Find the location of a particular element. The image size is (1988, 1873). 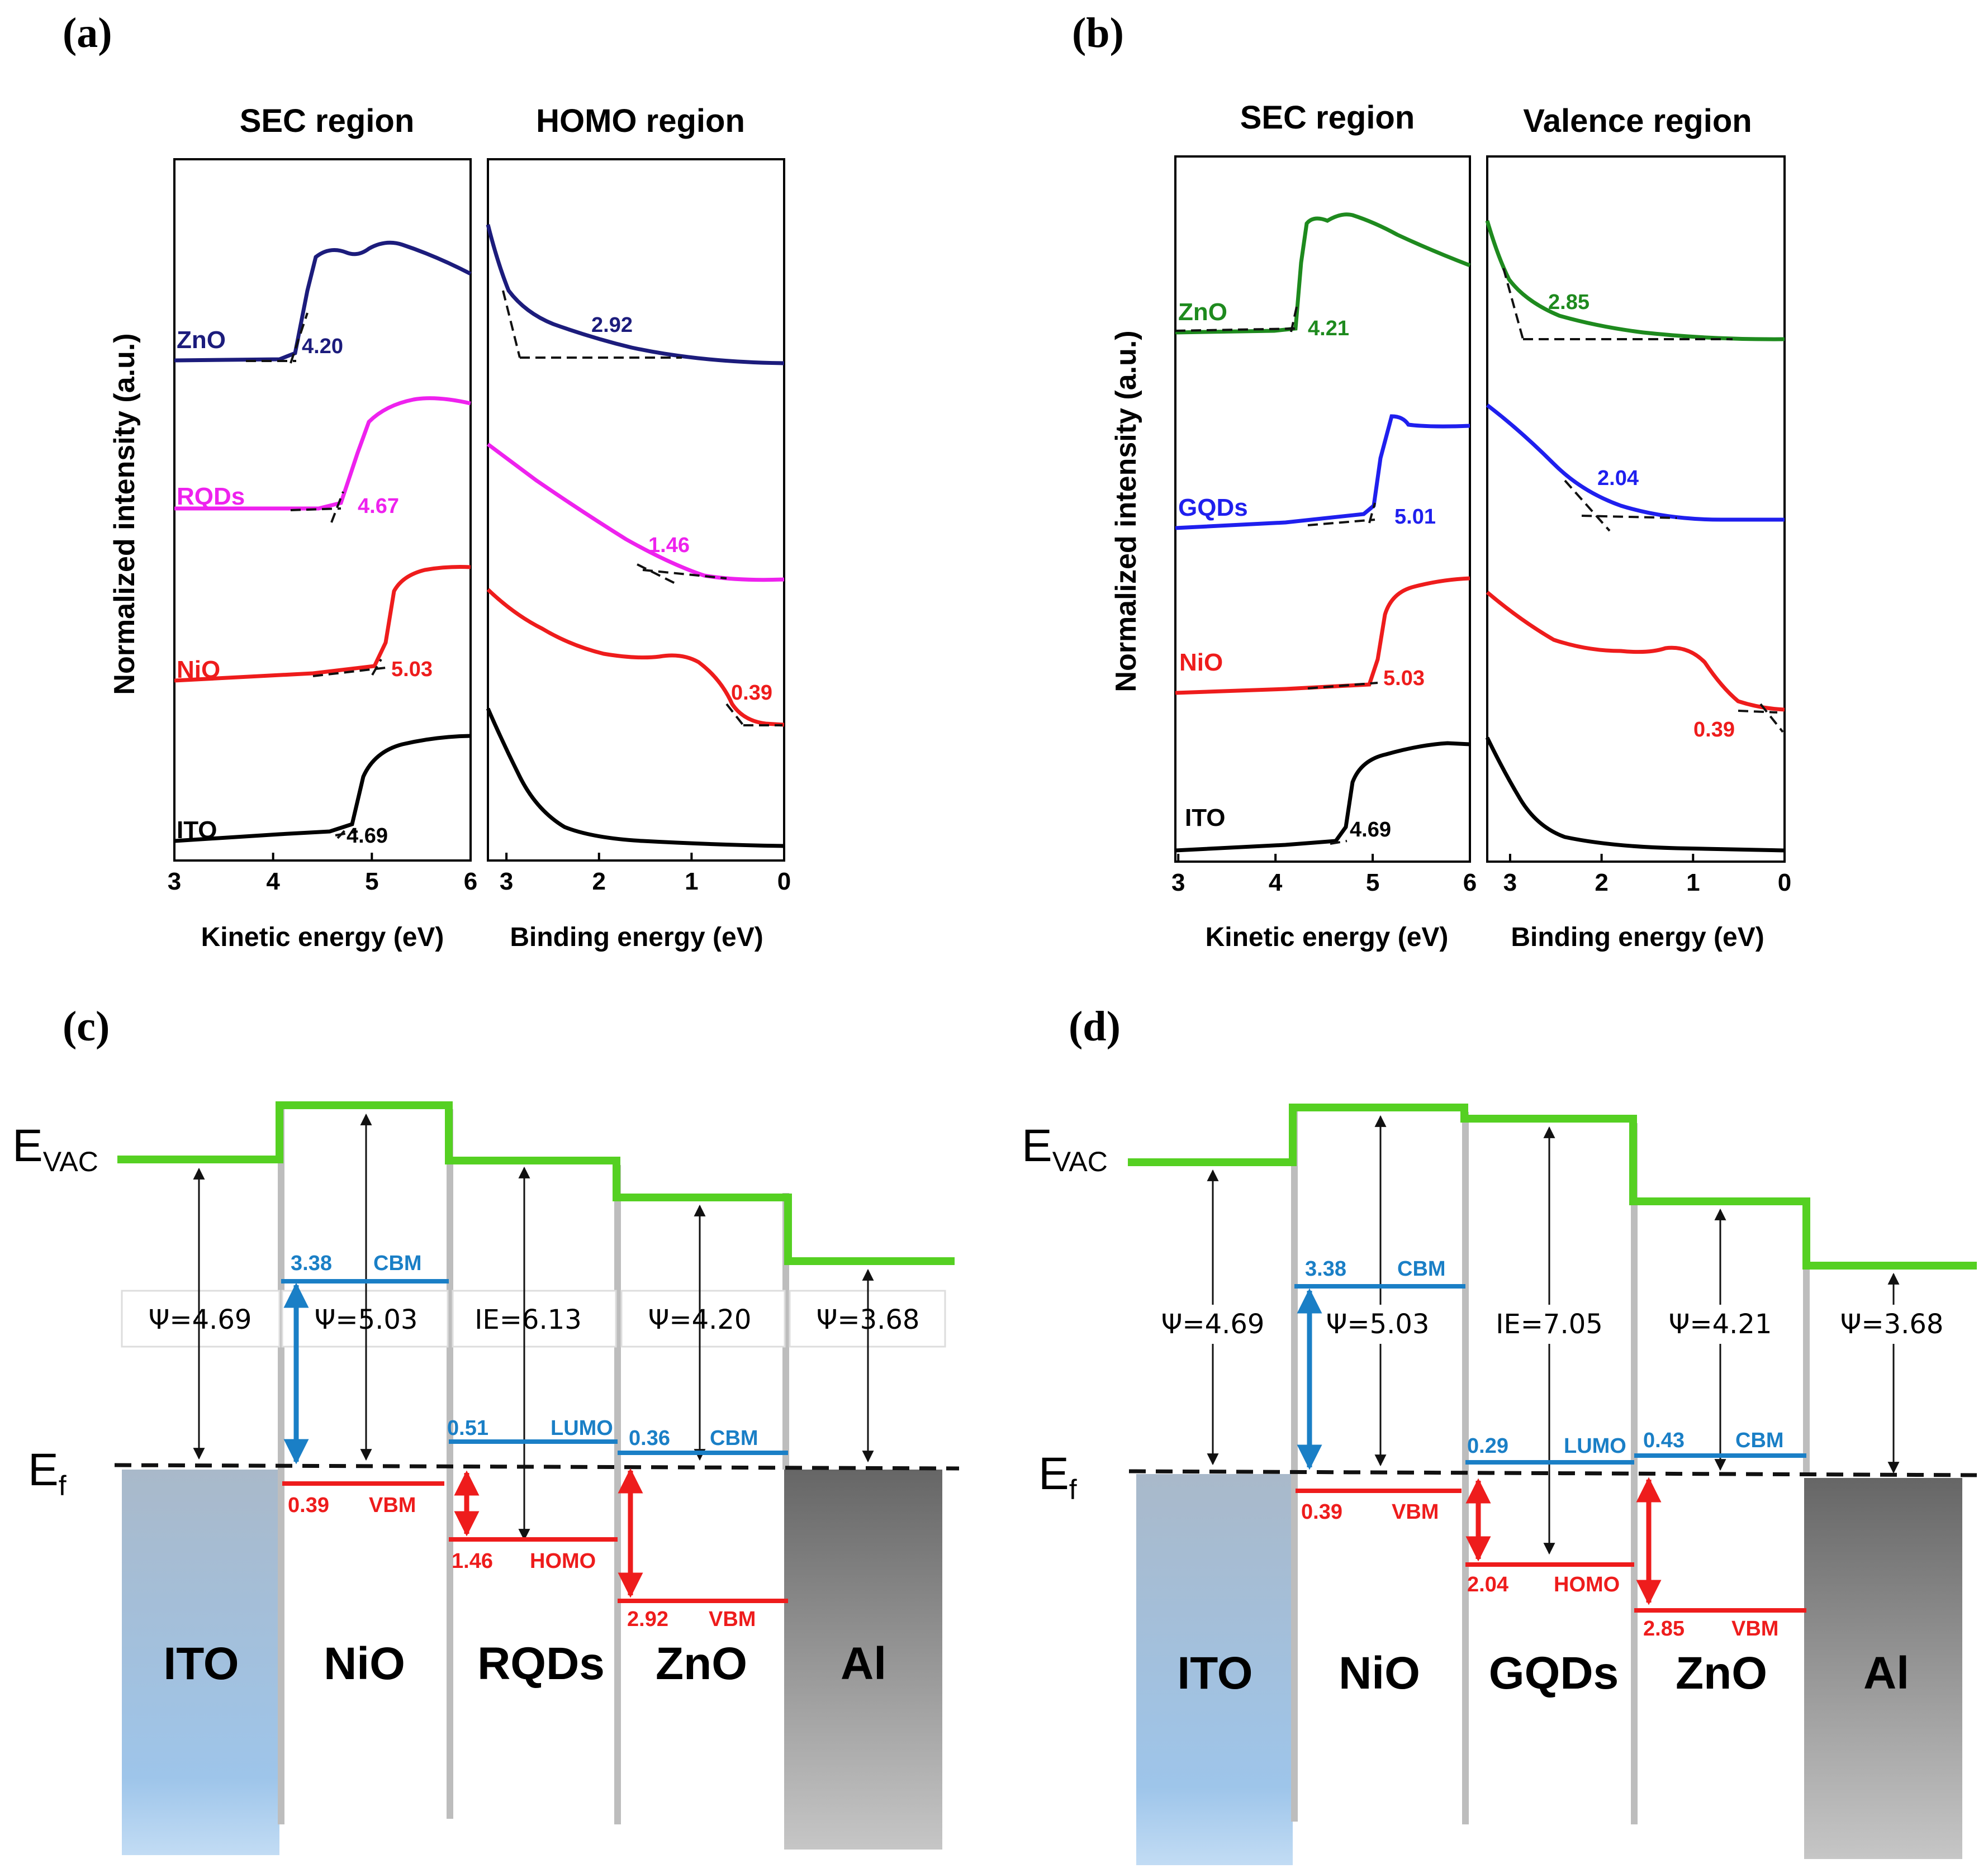

panel-a-homo-tangents is located at coordinates (642, 508).